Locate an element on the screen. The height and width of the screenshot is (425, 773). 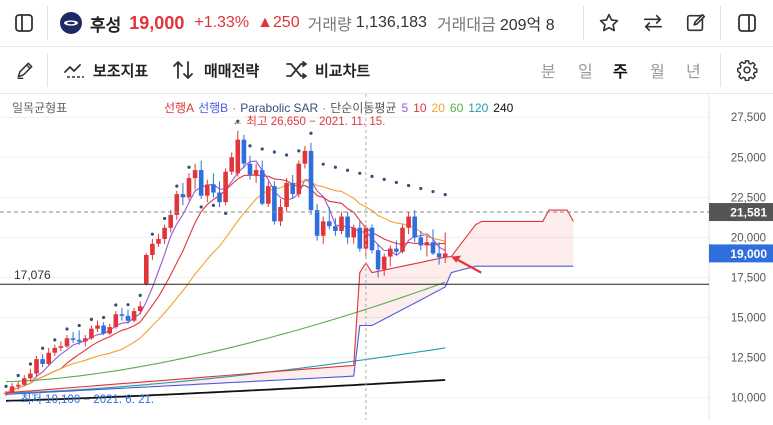
indicator-icon is located at coordinates (74, 71).